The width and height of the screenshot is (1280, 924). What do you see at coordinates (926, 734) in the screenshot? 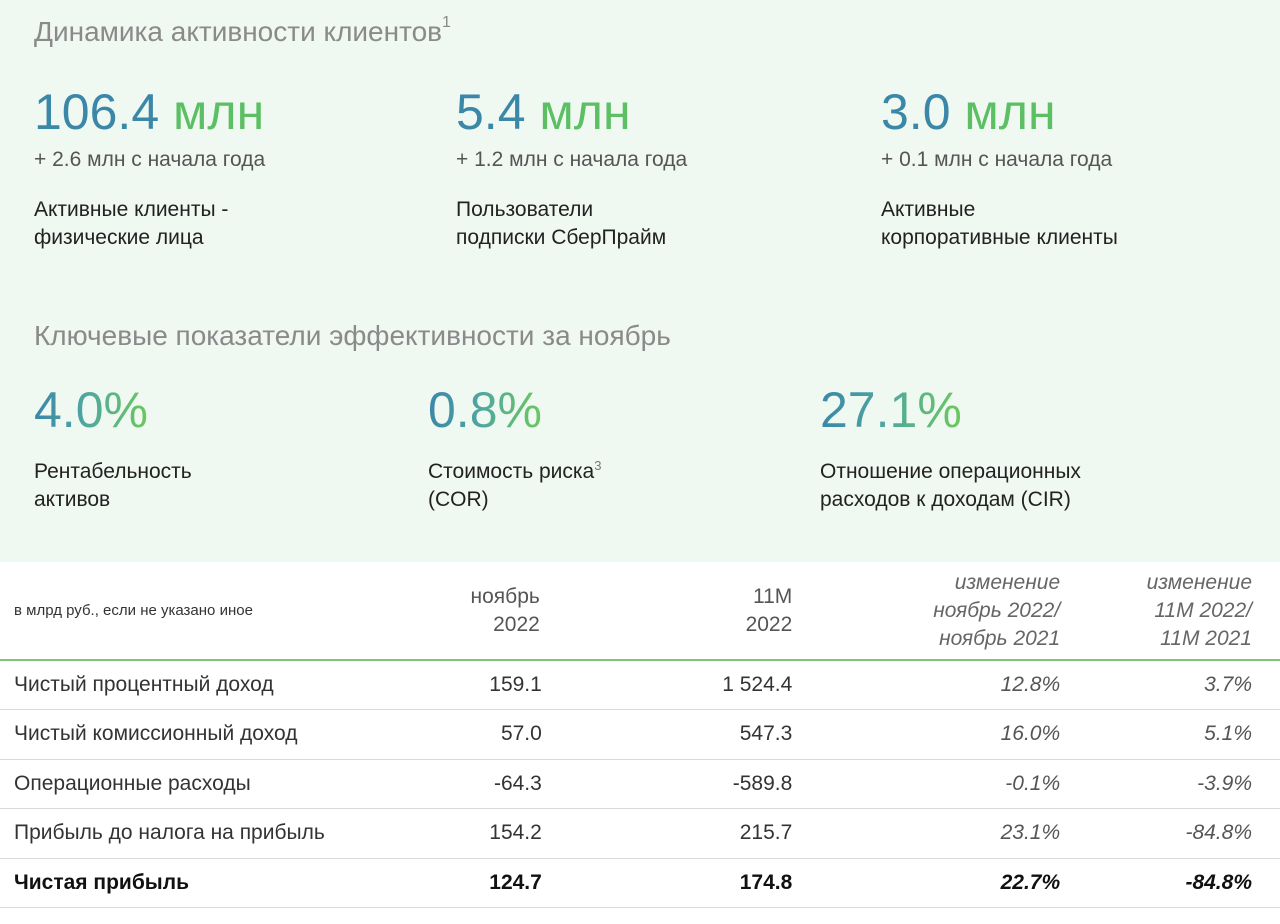
I see `cell-change-nov: 16.0%` at bounding box center [926, 734].